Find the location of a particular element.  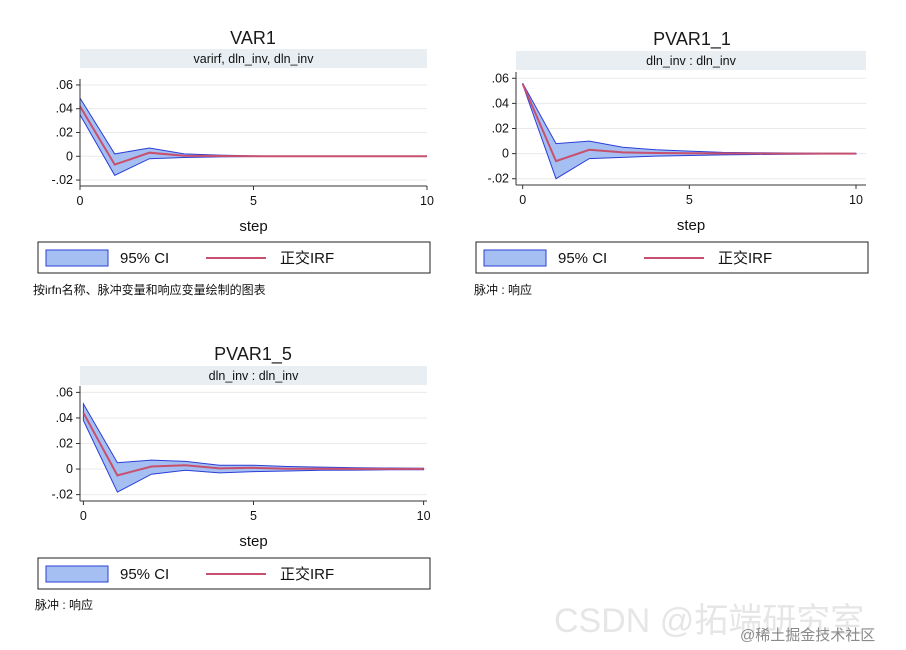

panel-note: 按irfn名称、脉冲变量和响应变量绘制的图表 is located at coordinates (149, 289).